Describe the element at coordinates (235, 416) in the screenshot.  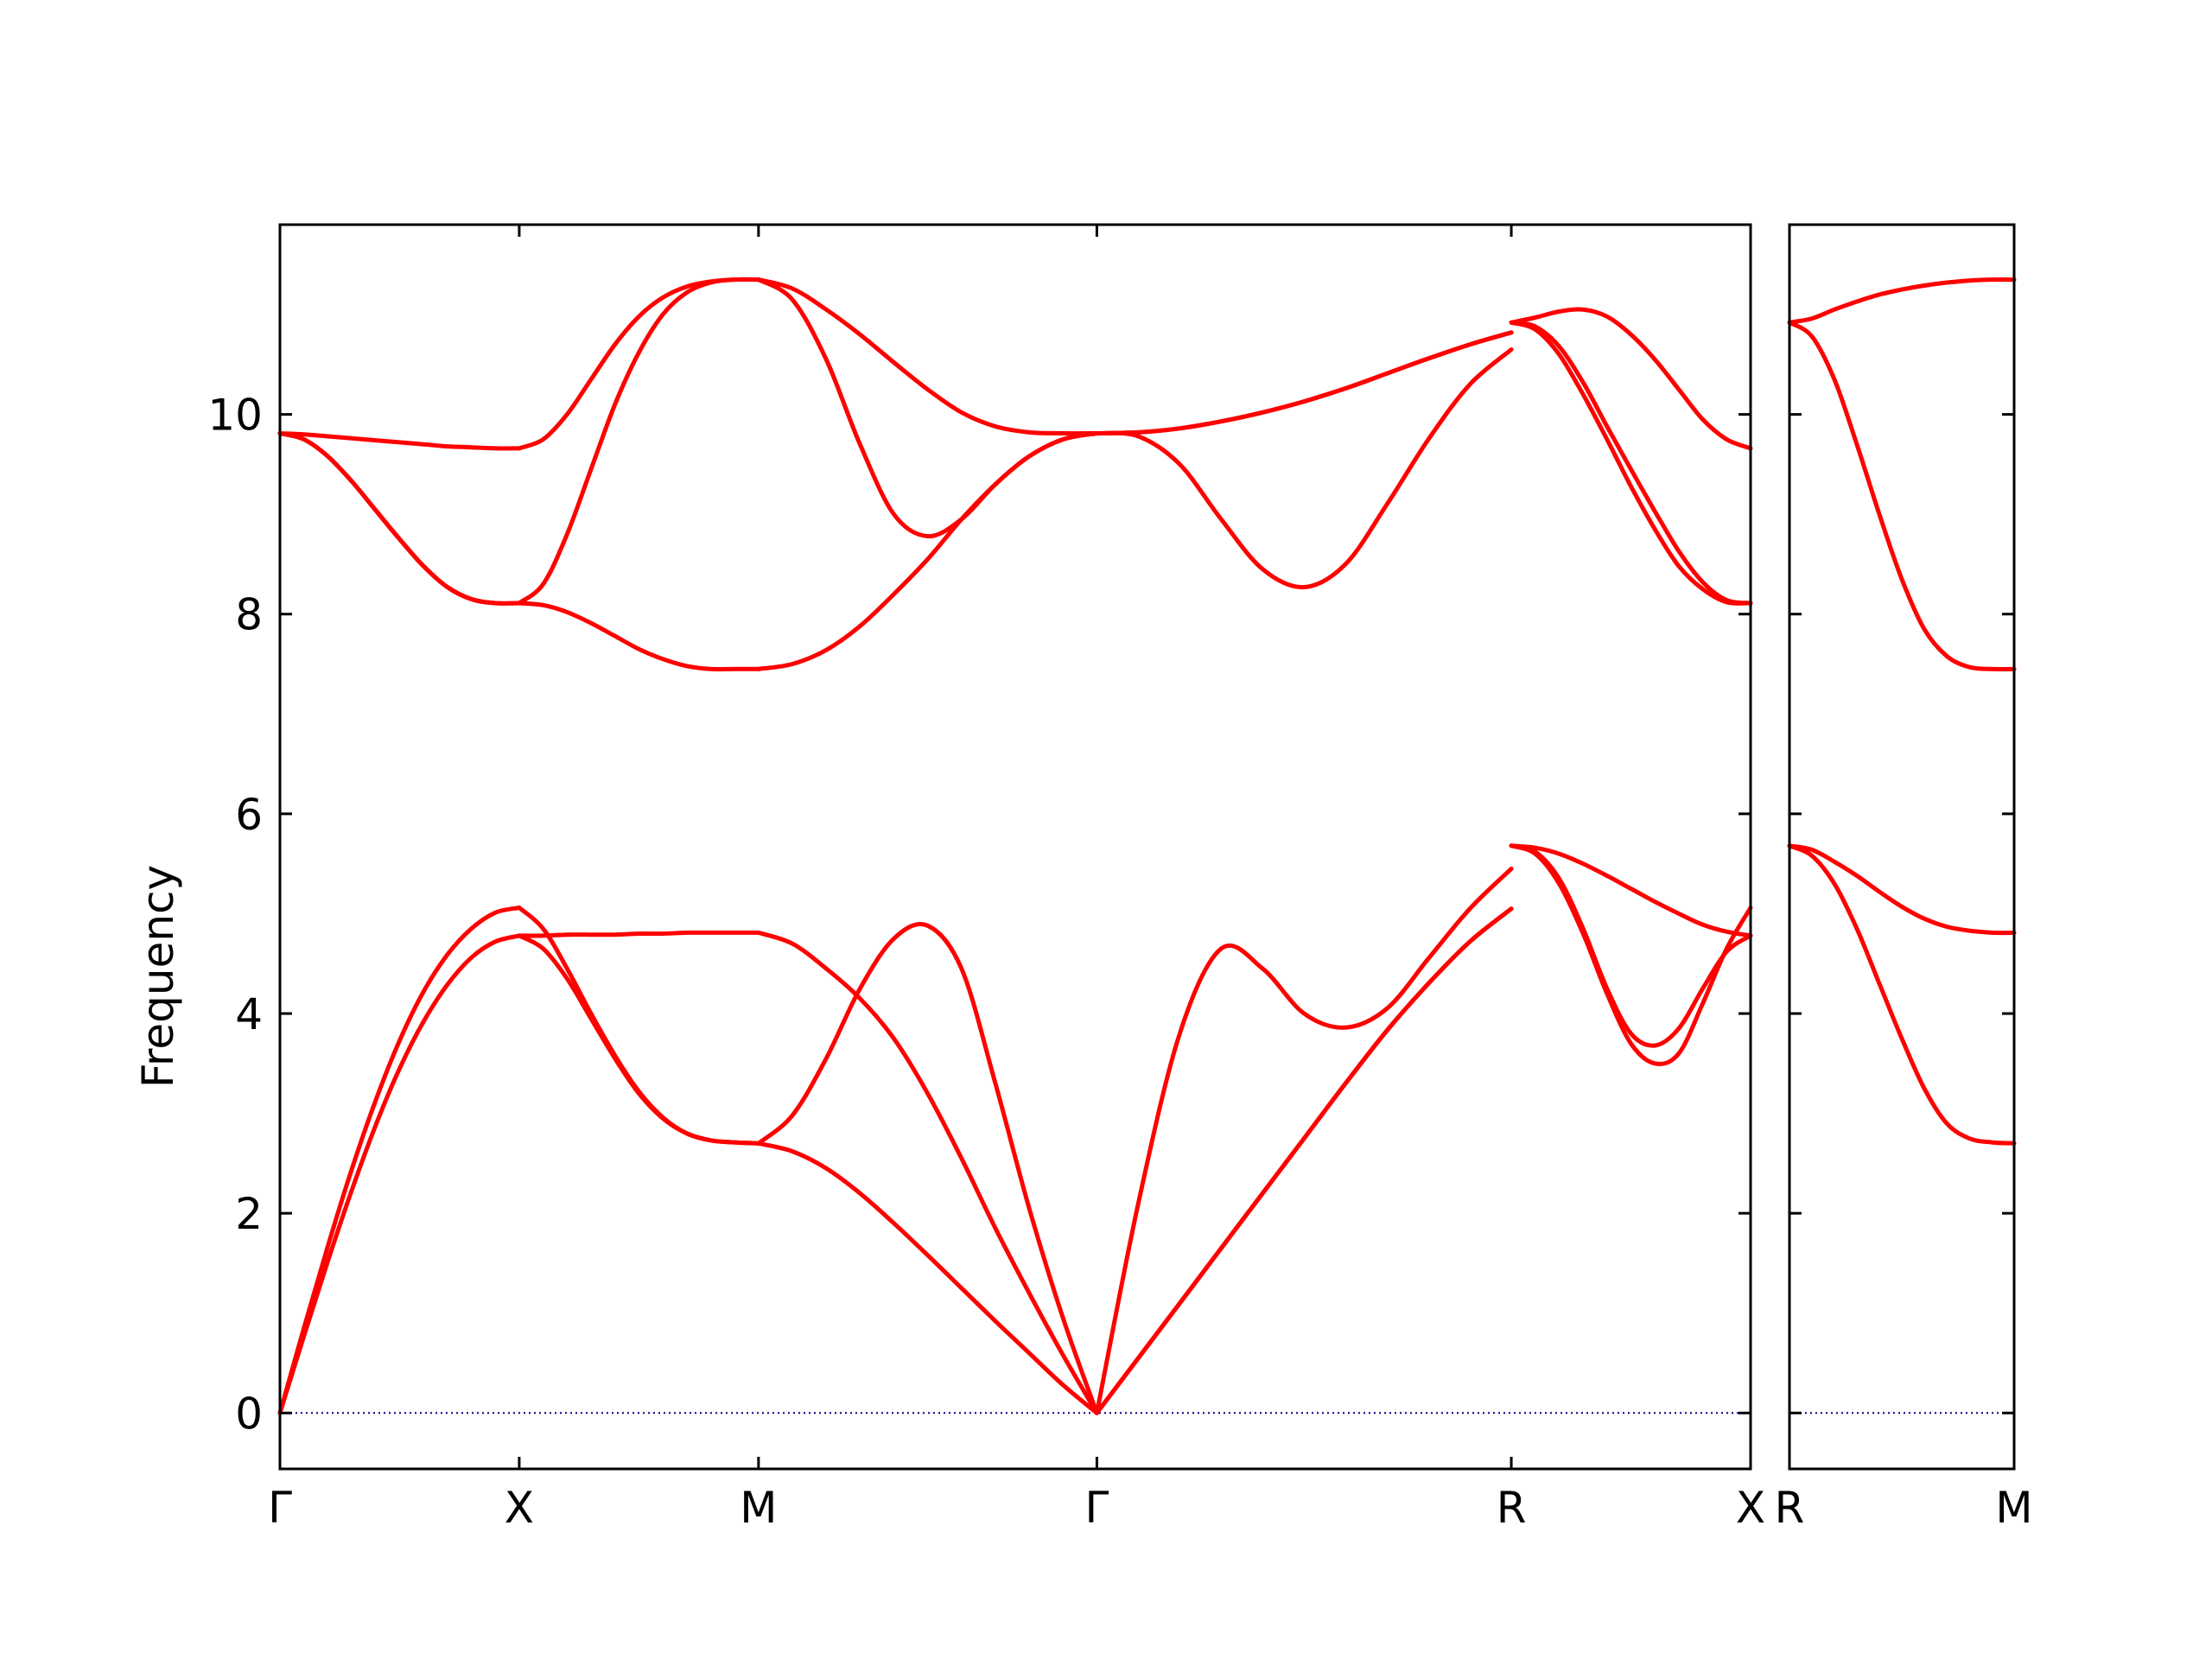
I see `y-tick-label: 10` at that location.